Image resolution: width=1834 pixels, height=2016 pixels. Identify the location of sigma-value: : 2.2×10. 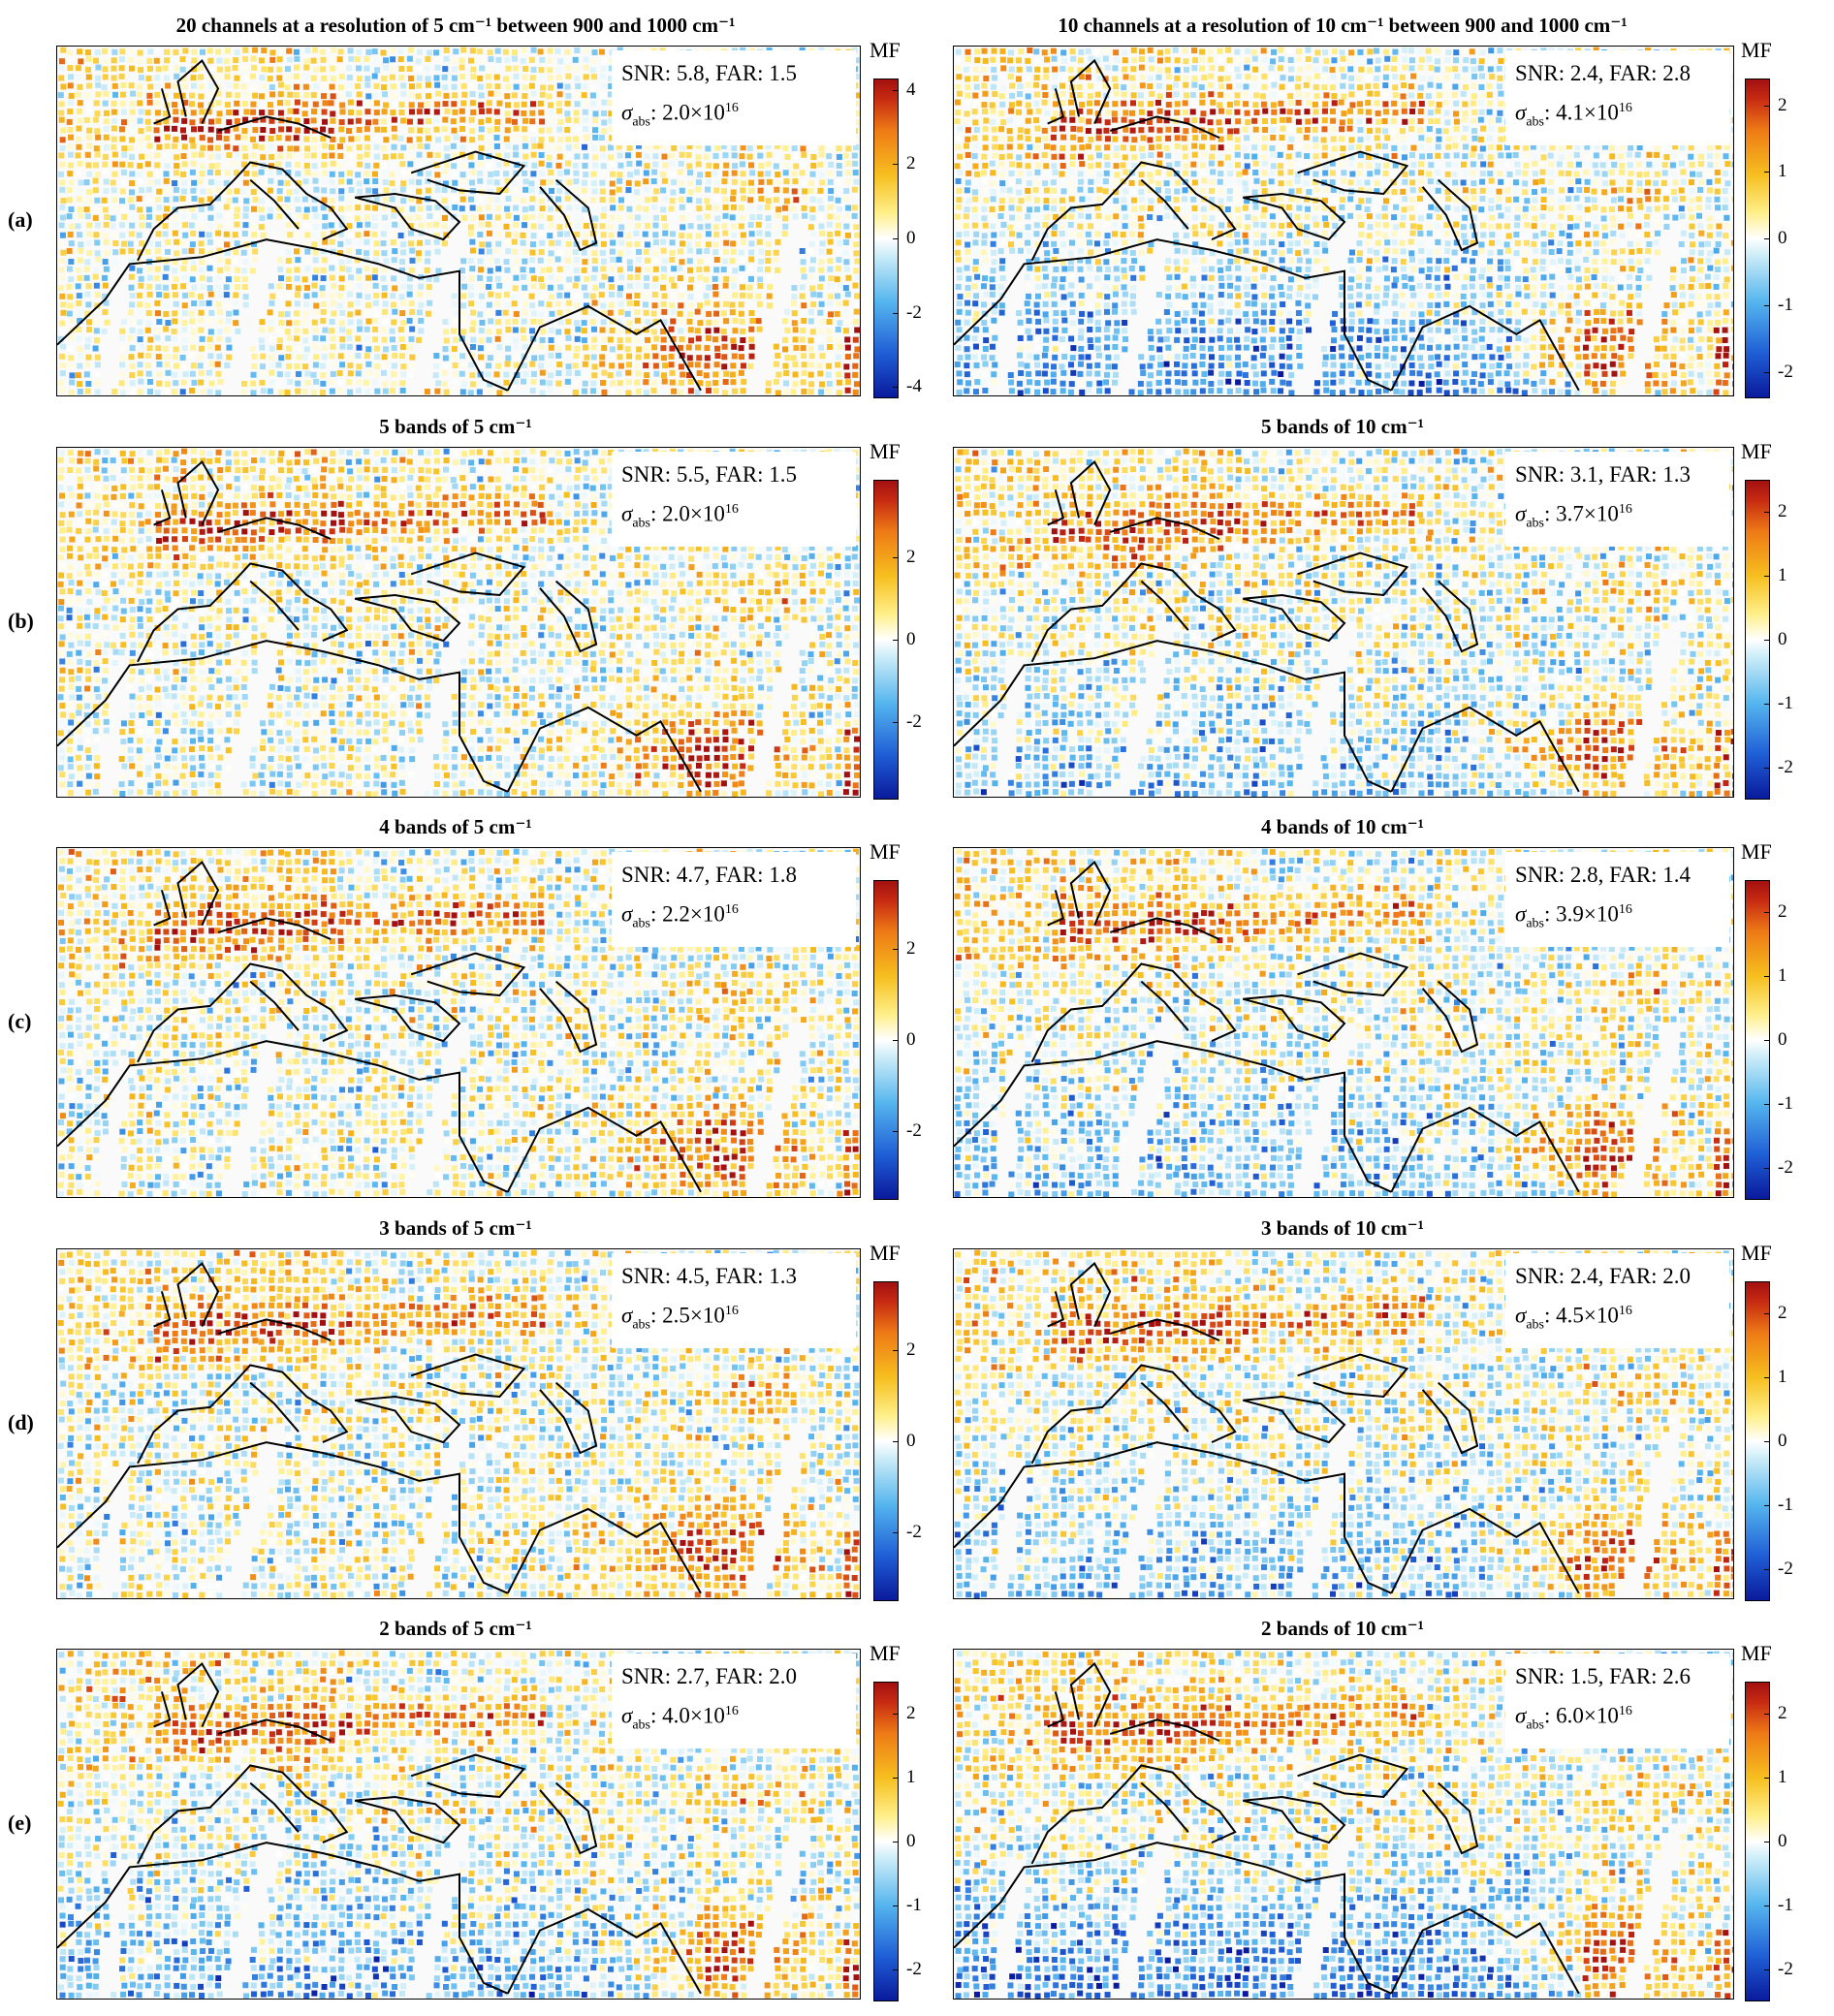
(687, 915).